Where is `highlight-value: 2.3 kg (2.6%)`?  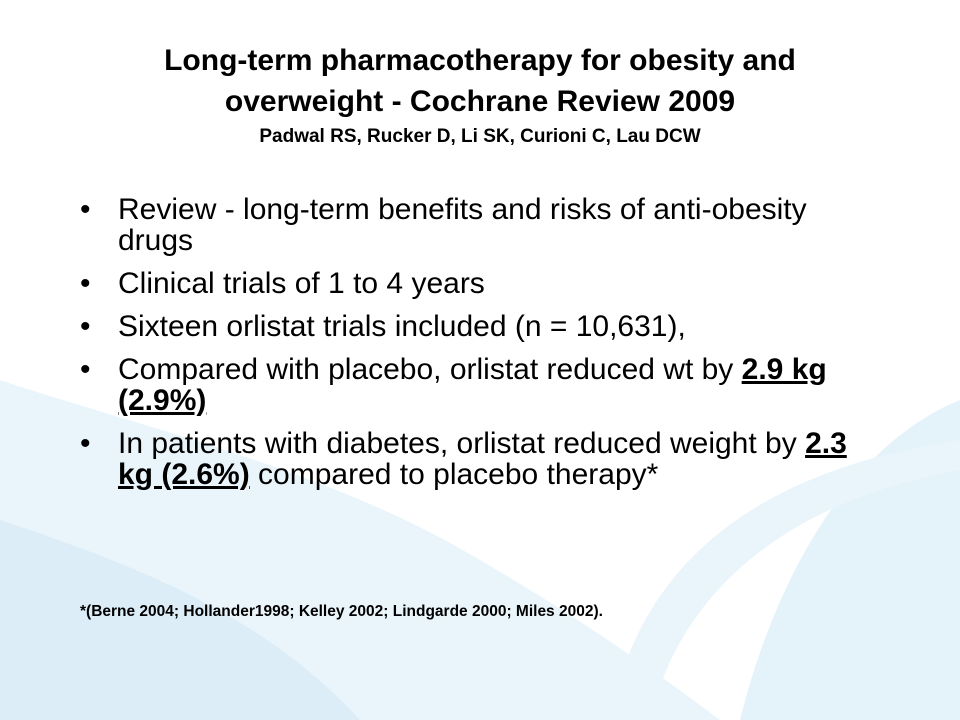
highlight-value: 2.3 kg (2.6%) is located at coordinates (482, 459).